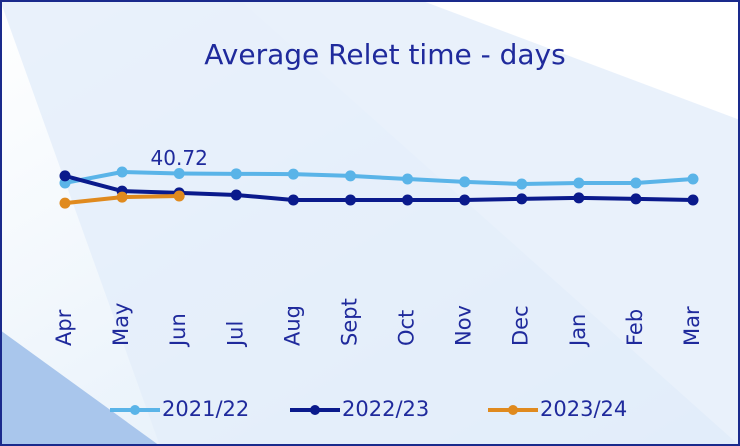  Describe the element at coordinates (692, 326) in the screenshot. I see `x-tick-label: Mar` at that location.